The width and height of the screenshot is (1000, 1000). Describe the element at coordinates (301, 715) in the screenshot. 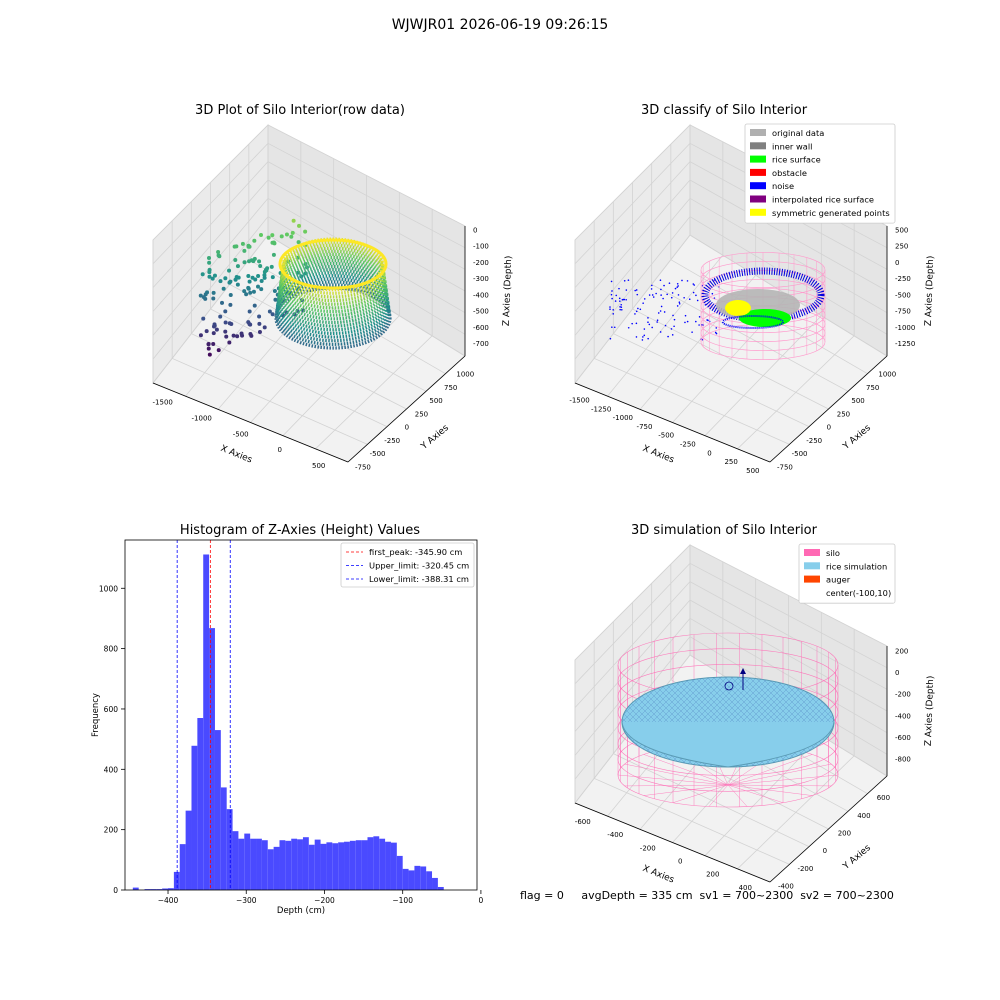

I see `plot-frame` at that location.